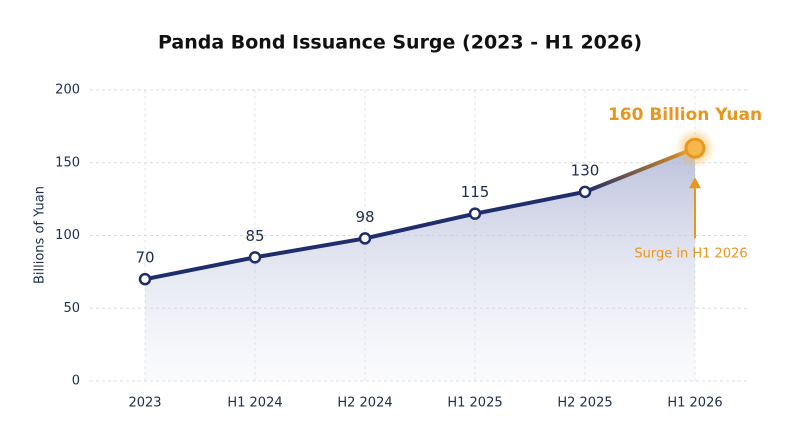 Image resolution: width=800 pixels, height=447 pixels. I want to click on x-tick-label: H2 2025, so click(584, 403).